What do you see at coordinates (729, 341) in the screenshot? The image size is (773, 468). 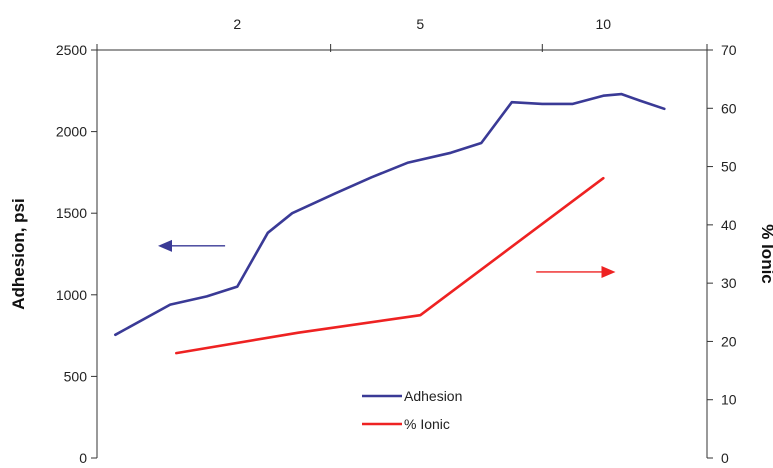 I see `right-tick-label: 20` at bounding box center [729, 341].